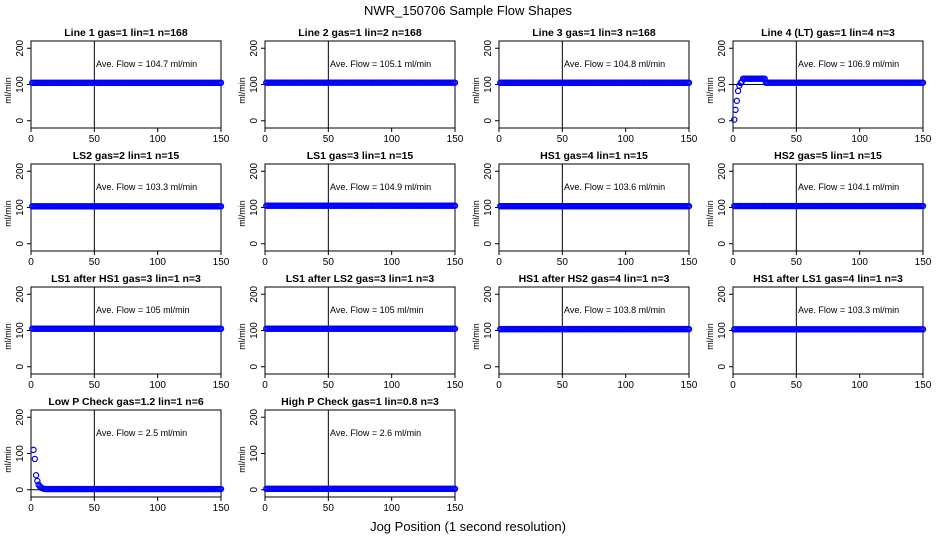  I want to click on panel-title: LS2 gas=2 lin=1 n=15, so click(126, 156).